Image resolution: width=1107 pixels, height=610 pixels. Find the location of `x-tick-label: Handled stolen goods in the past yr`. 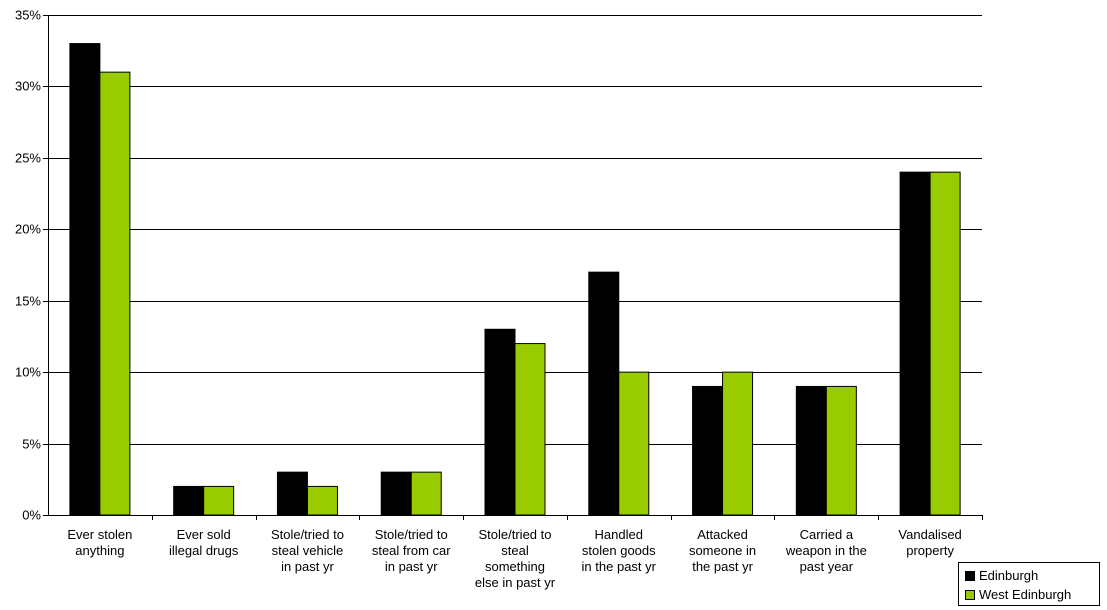

x-tick-label: Handled stolen goods in the past yr is located at coordinates (619, 550).